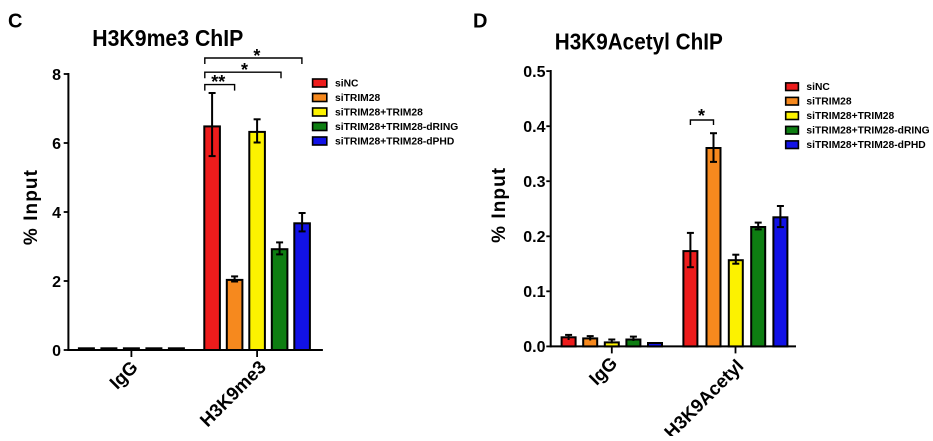 The width and height of the screenshot is (933, 441). Describe the element at coordinates (56, 282) in the screenshot. I see `svg-text: 2` at that location.